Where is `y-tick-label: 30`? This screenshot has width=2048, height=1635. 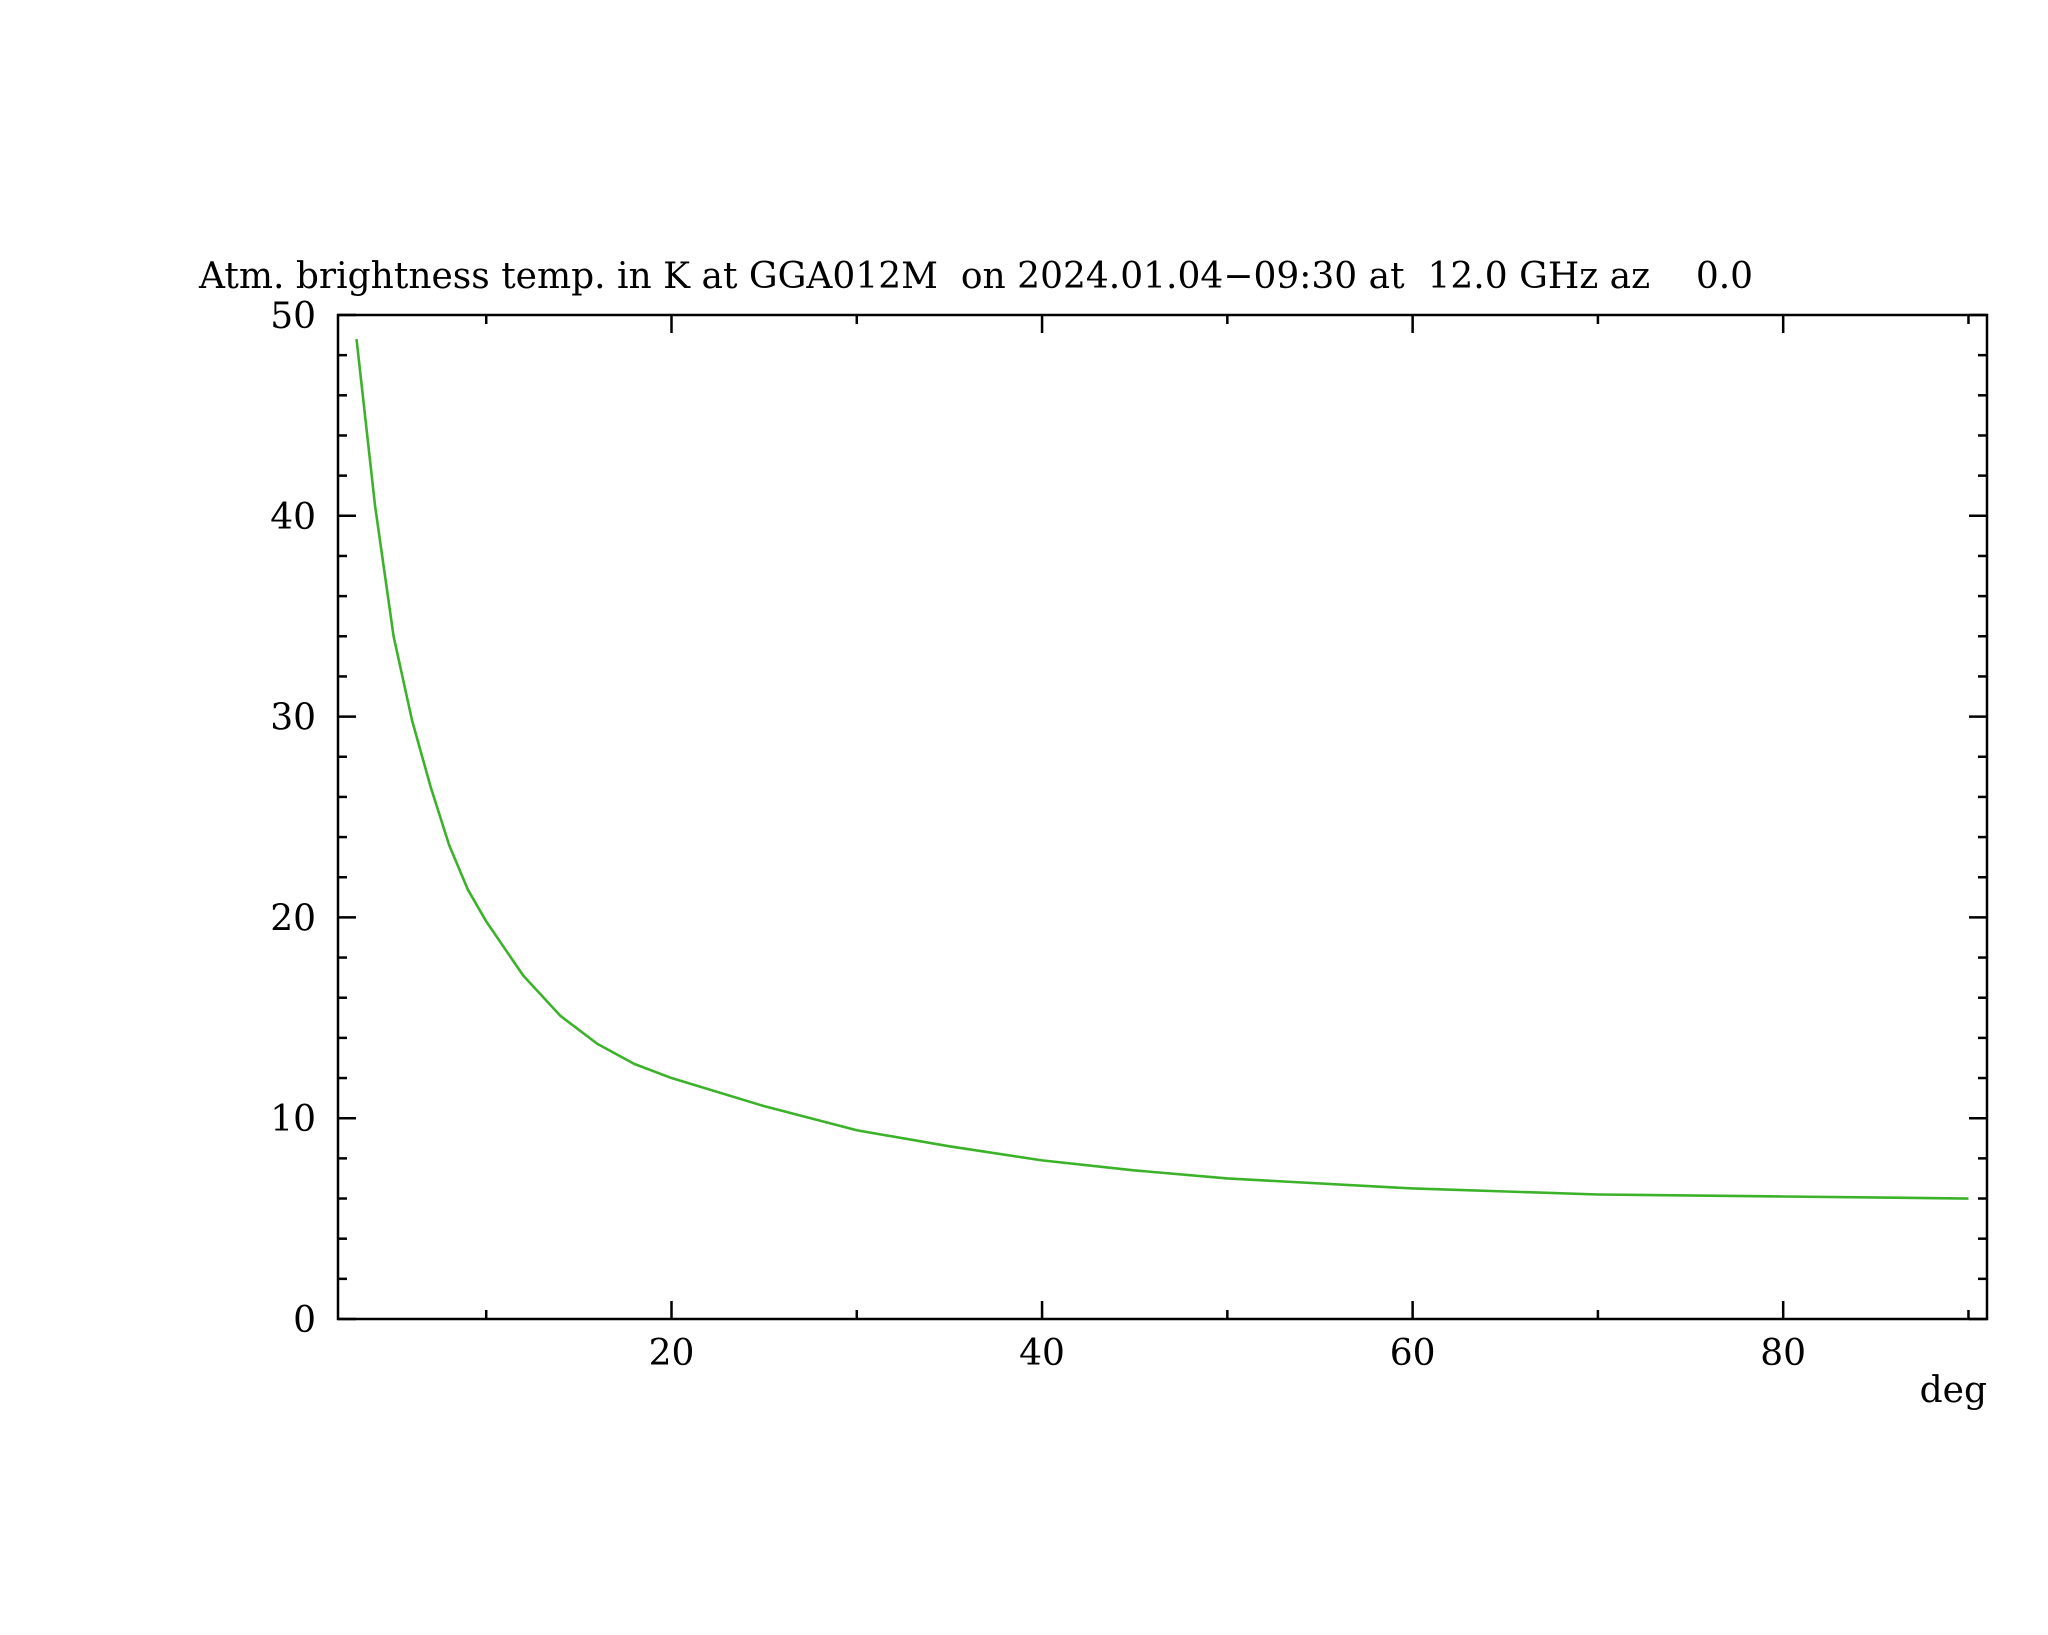
y-tick-label: 30 is located at coordinates (293, 718).